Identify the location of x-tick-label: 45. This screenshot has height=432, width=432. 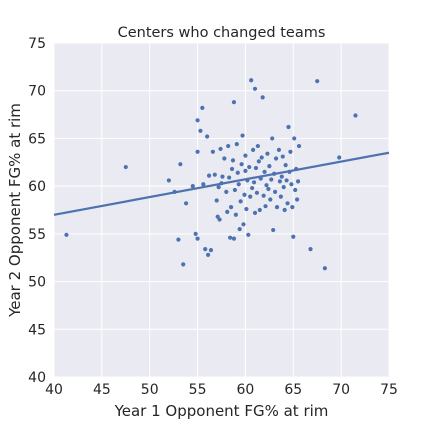
(102, 390).